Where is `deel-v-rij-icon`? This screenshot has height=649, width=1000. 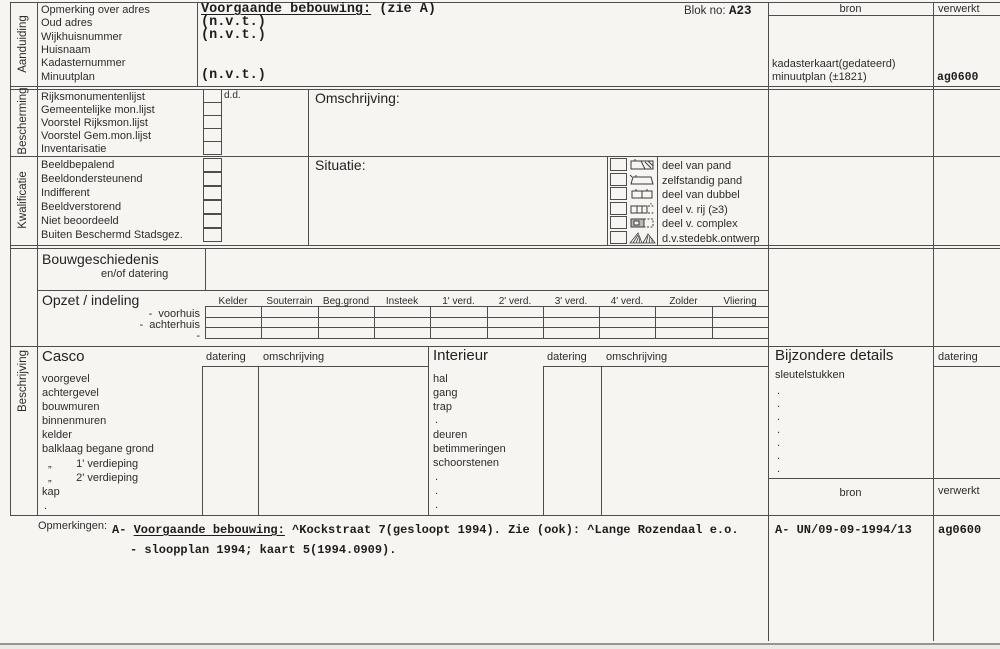 deel-v-rij-icon is located at coordinates (642, 208).